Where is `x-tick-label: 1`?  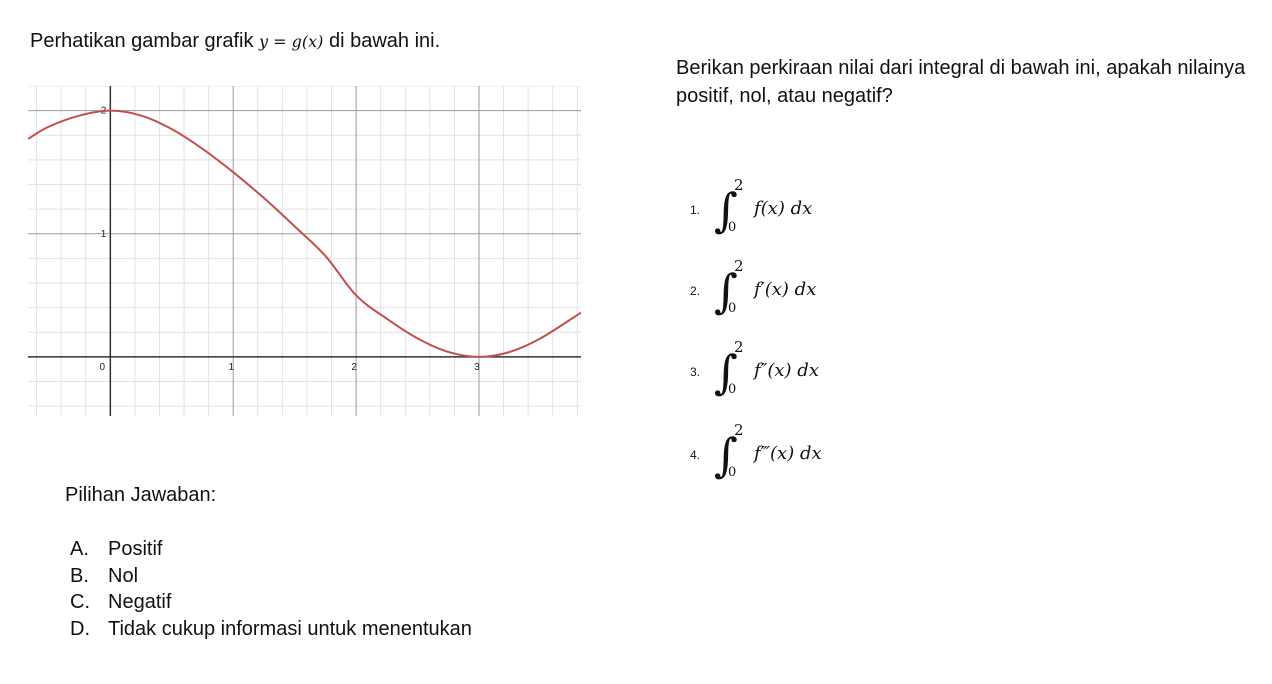
x-tick-label: 1 is located at coordinates (231, 367).